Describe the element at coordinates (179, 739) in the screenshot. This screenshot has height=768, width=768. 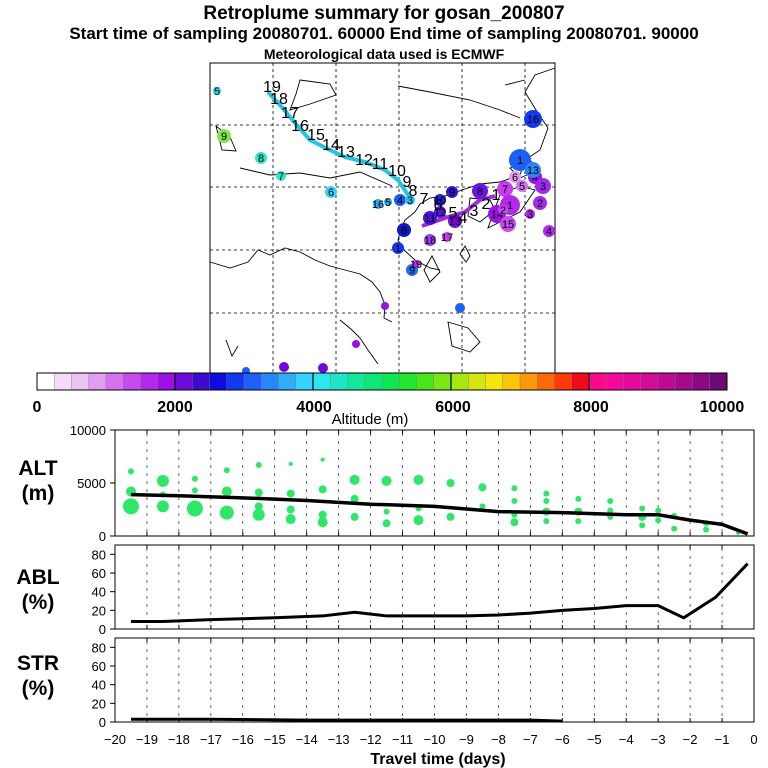
I see `x-tick-label: −18` at that location.